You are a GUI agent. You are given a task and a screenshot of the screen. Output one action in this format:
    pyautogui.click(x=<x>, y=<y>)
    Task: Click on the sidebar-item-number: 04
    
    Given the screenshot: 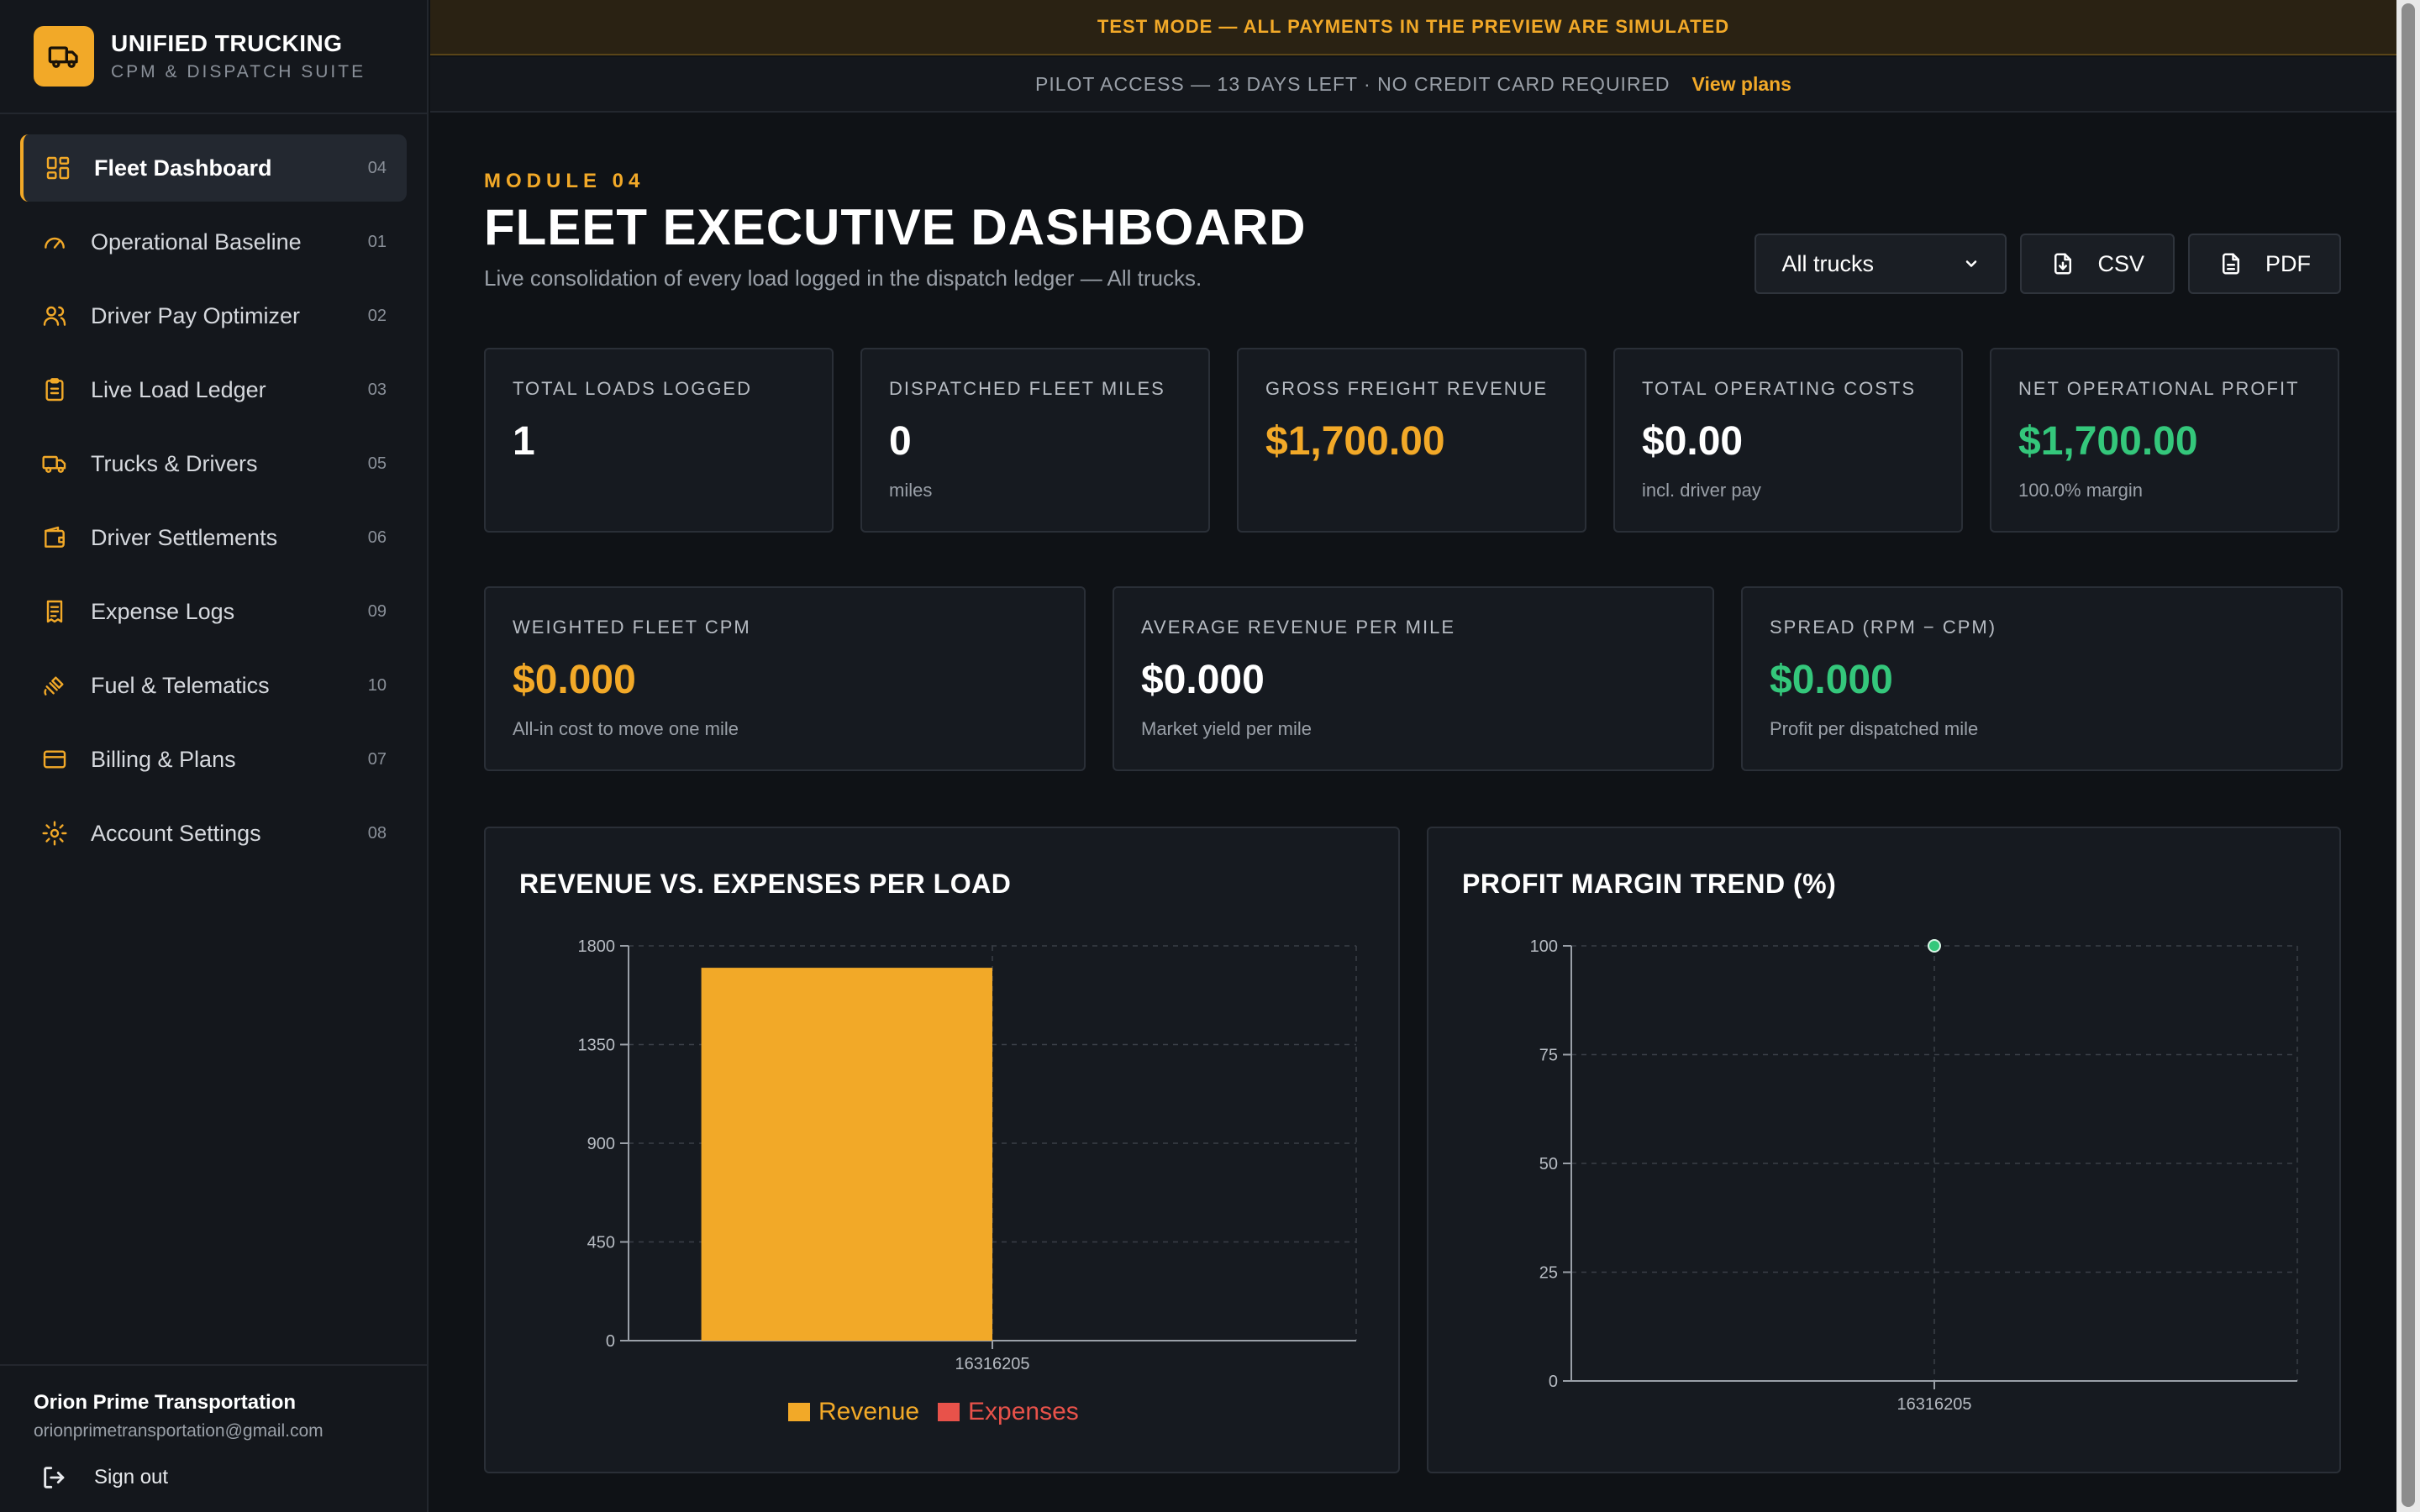 What is the action you would take?
    pyautogui.click(x=377, y=167)
    